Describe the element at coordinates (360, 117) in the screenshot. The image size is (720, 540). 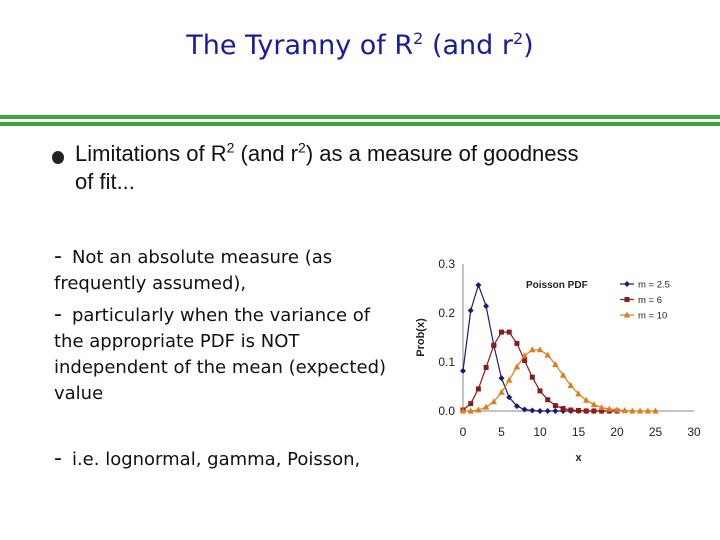
I see `title-rule-top` at that location.